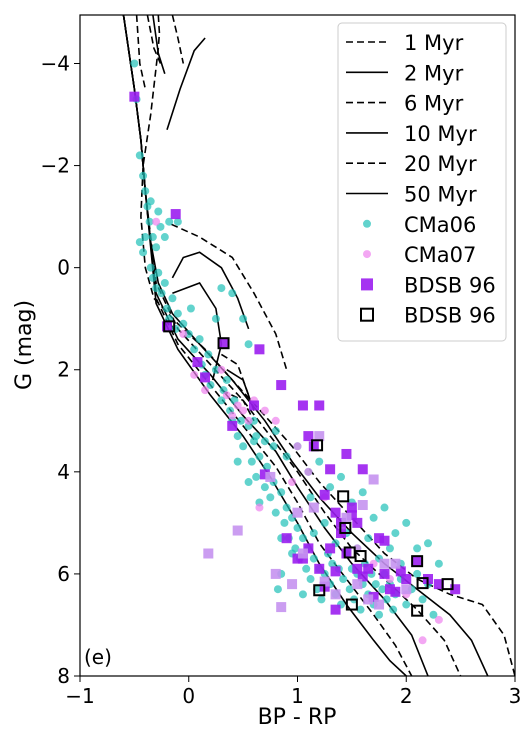  I want to click on x-axis-label: BP - RP, so click(297, 717).